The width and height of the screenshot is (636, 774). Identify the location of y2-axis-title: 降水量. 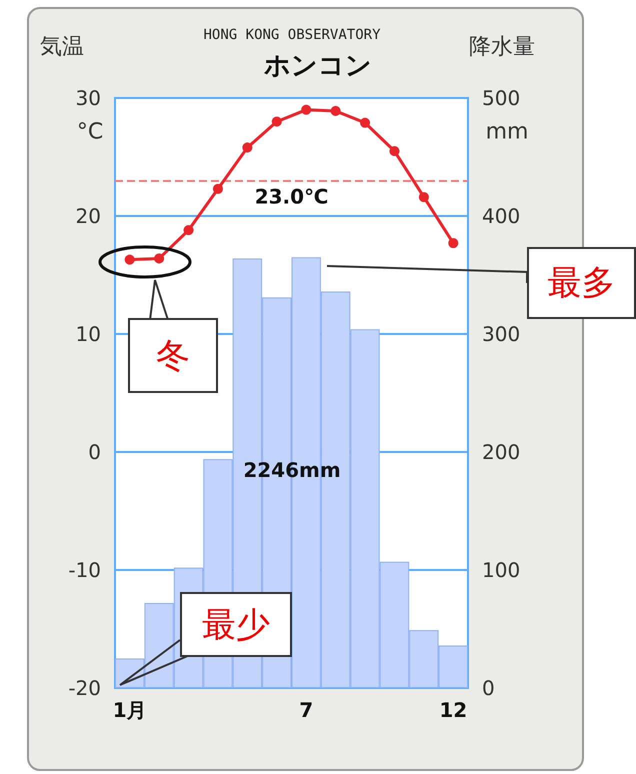
(502, 47).